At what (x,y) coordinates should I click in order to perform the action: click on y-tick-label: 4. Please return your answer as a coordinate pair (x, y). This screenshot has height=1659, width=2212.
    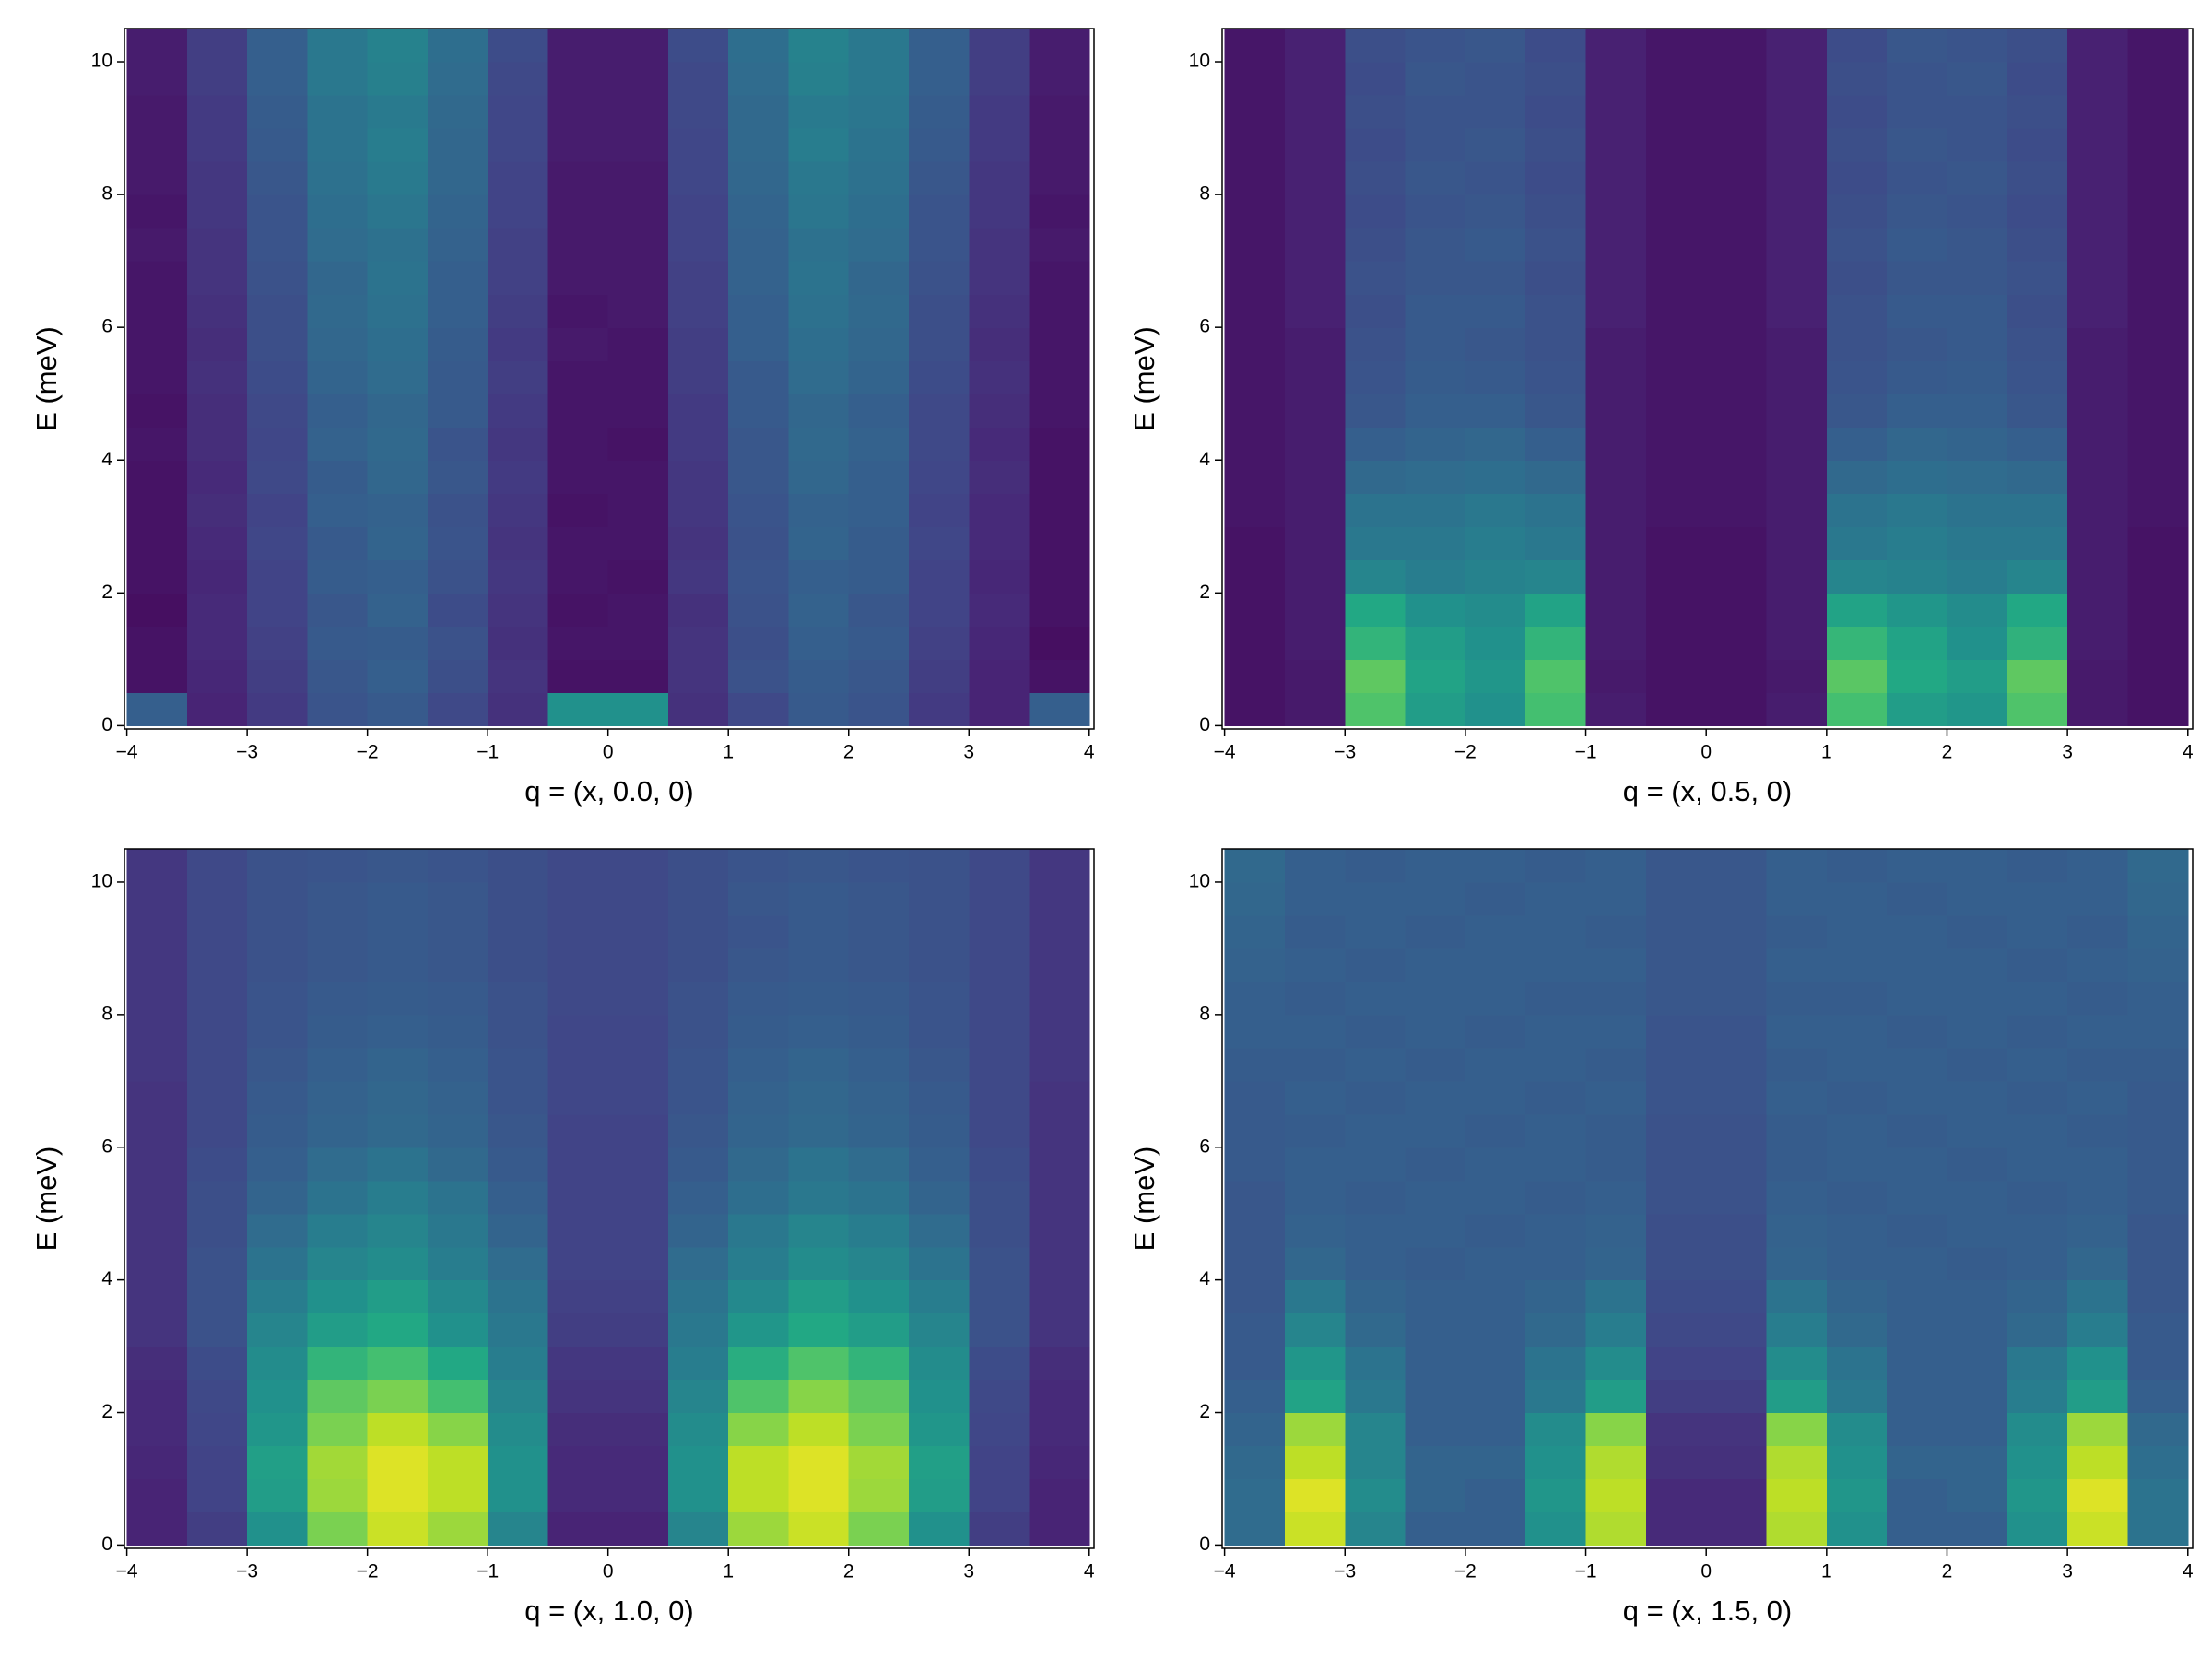
    Looking at the image, I should click on (106, 1278).